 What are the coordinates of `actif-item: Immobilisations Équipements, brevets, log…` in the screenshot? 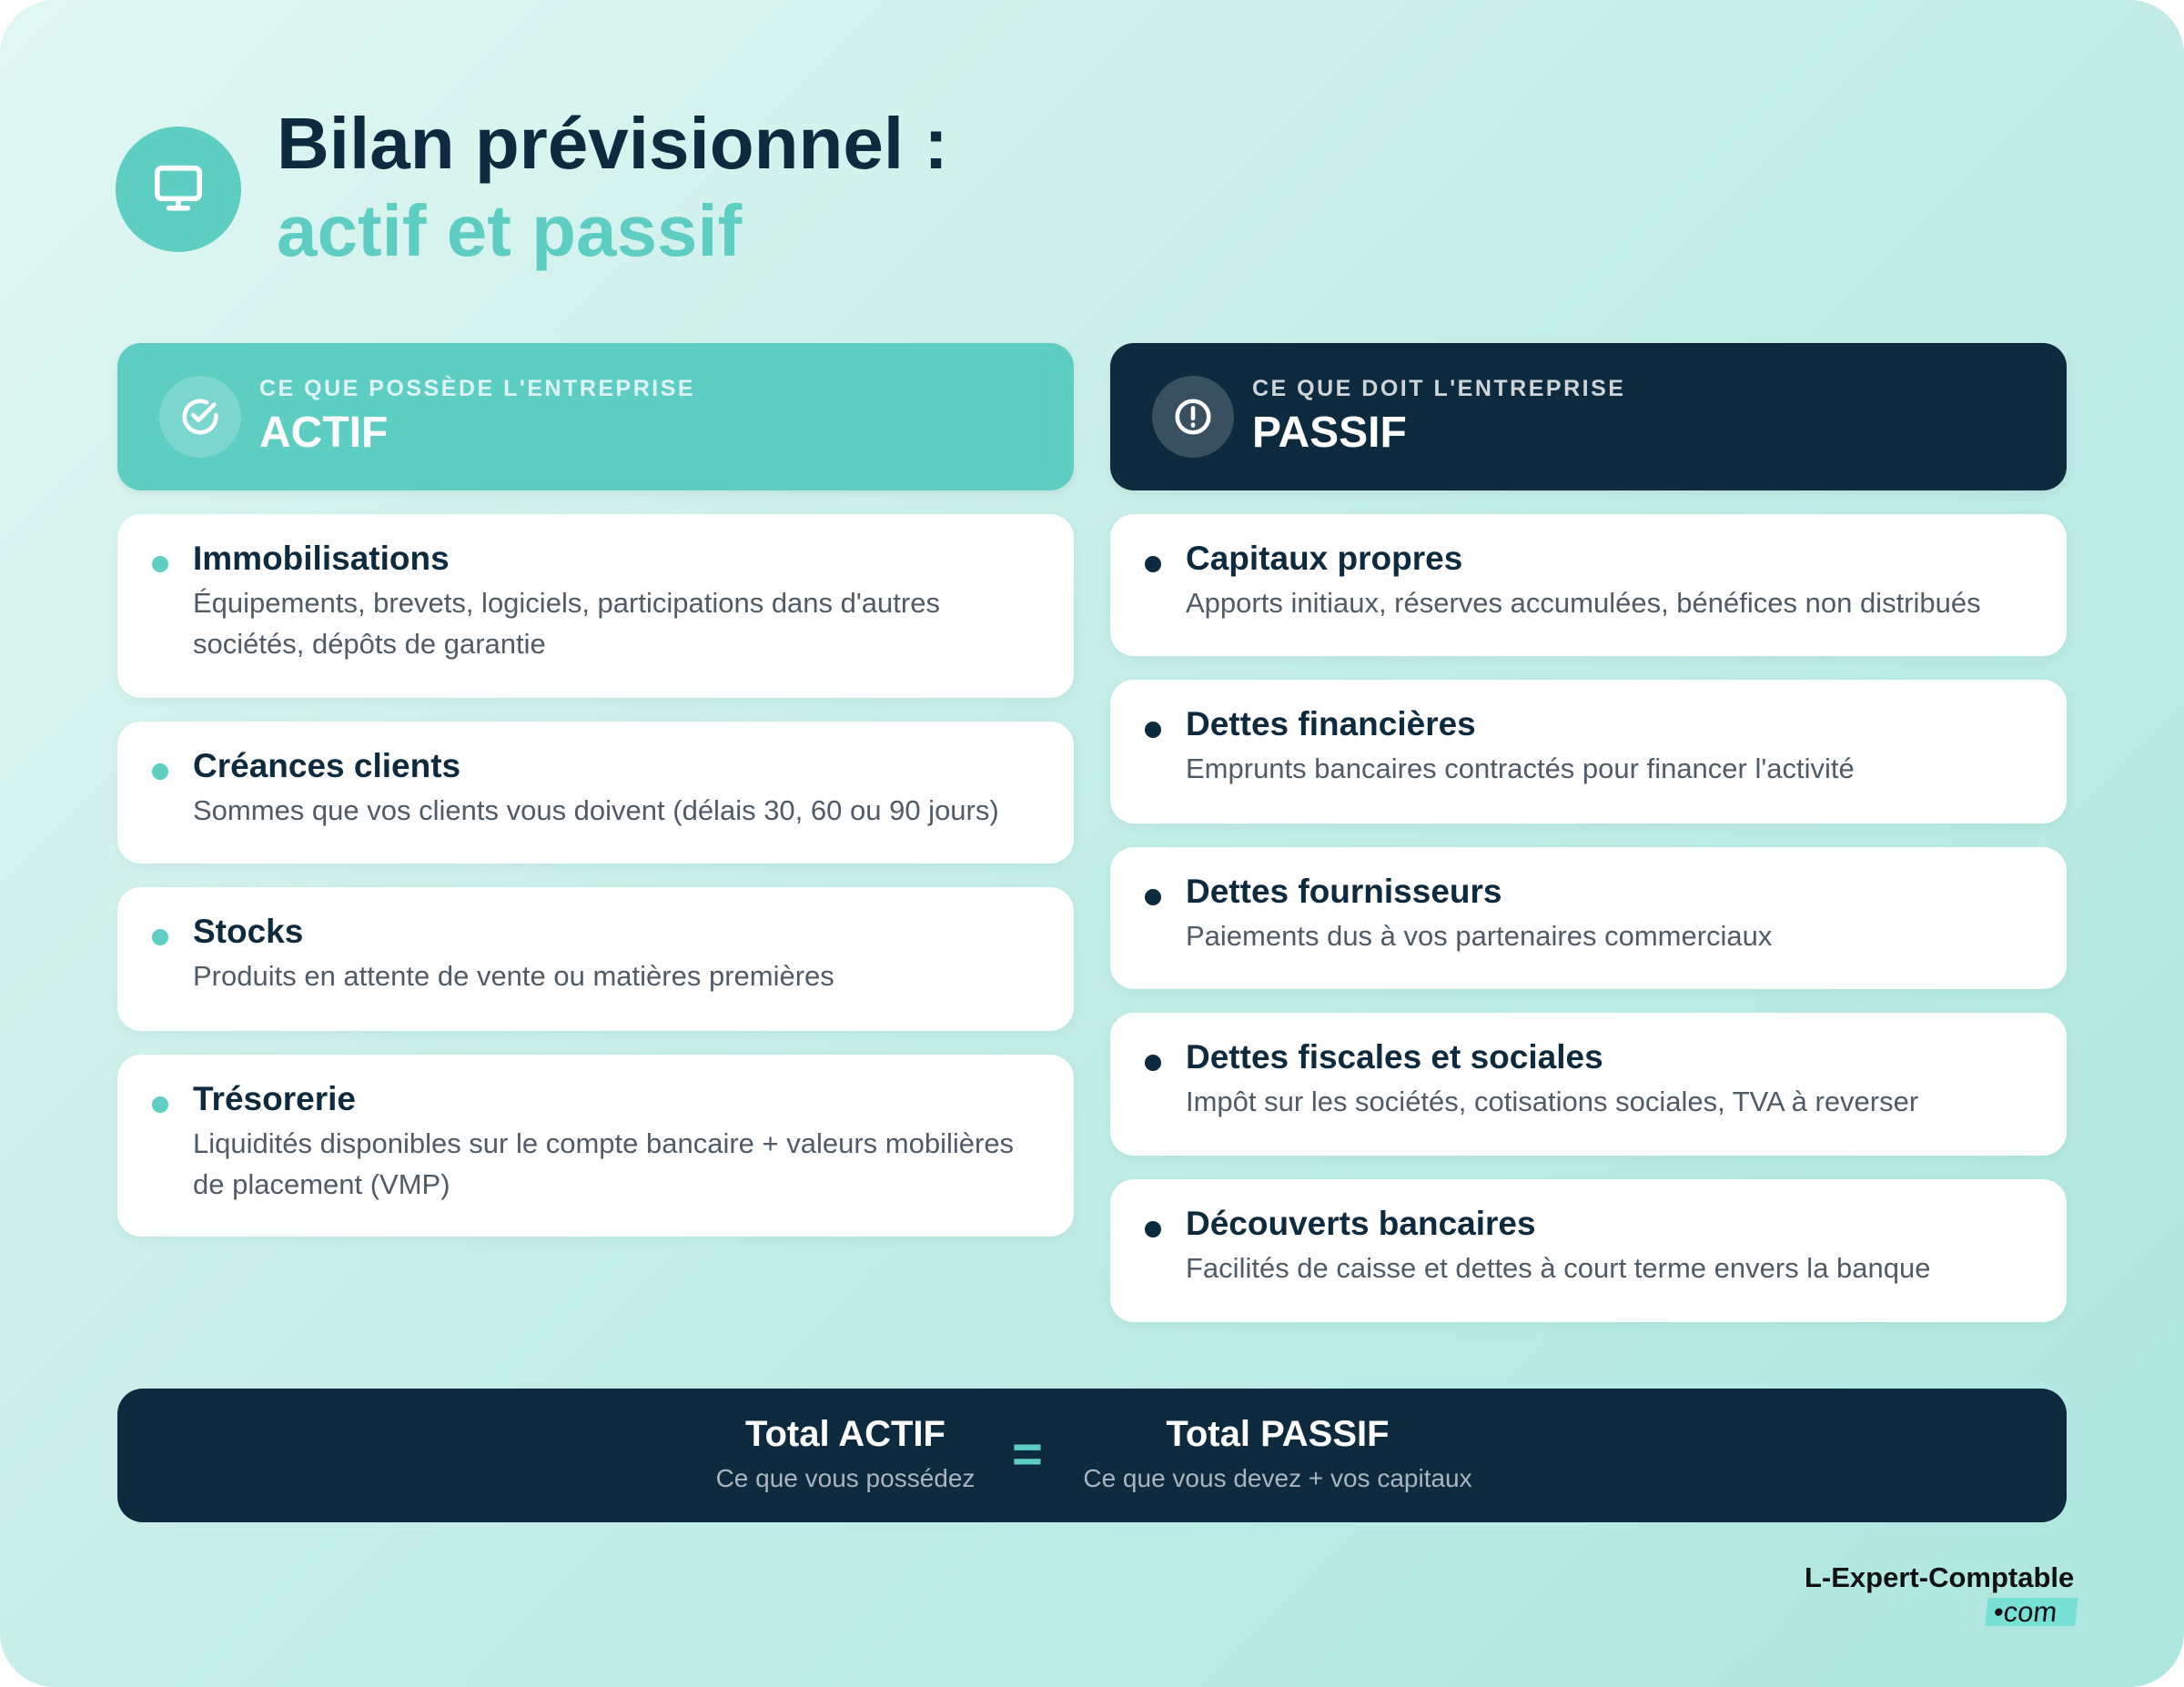 It's located at (596, 606).